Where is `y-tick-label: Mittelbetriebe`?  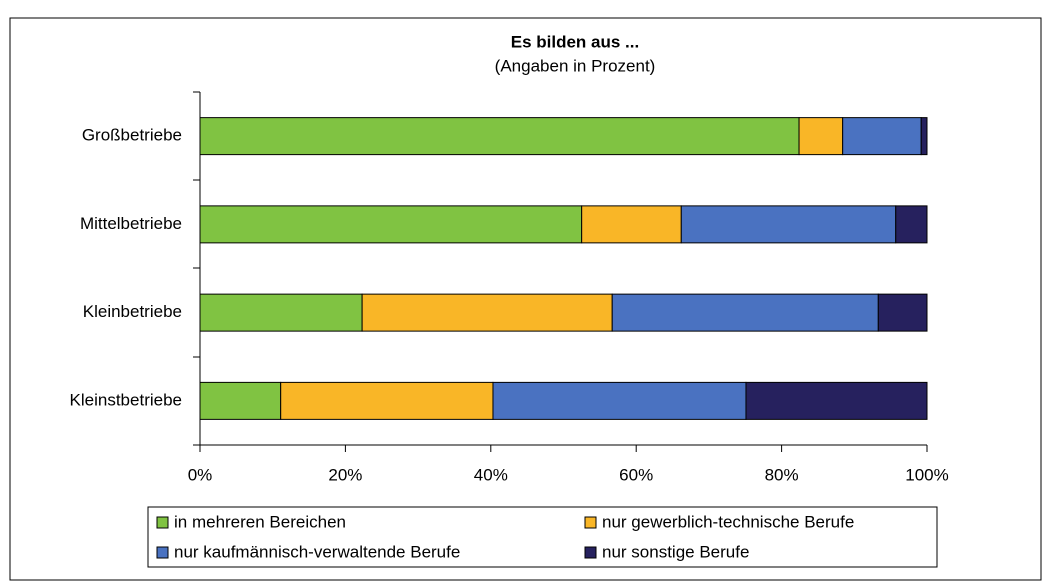
y-tick-label: Mittelbetriebe is located at coordinates (131, 223).